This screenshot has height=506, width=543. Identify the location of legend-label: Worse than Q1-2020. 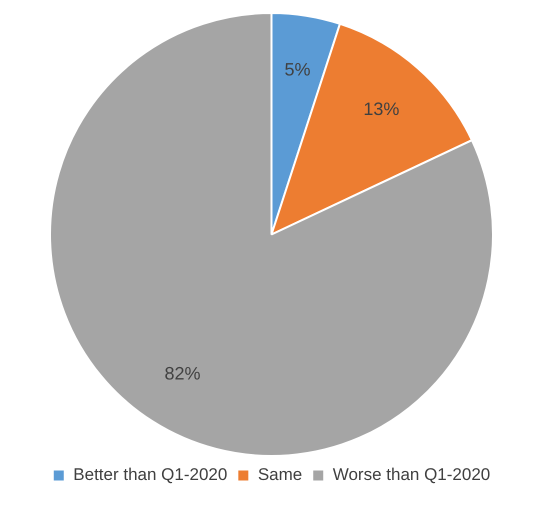
(411, 474).